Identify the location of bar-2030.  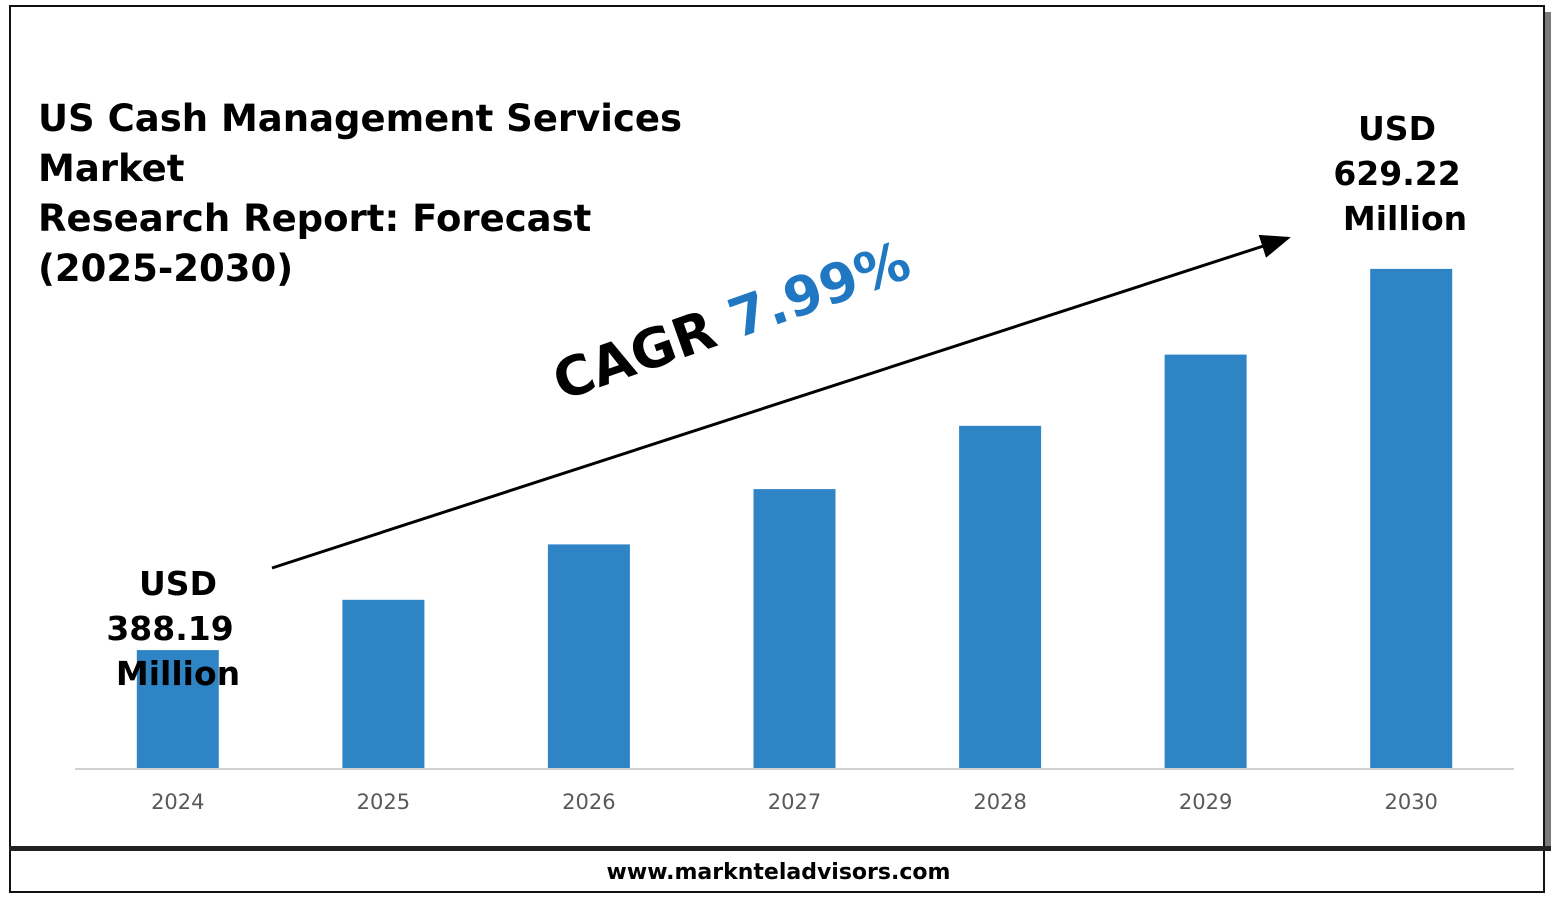
(1411, 518).